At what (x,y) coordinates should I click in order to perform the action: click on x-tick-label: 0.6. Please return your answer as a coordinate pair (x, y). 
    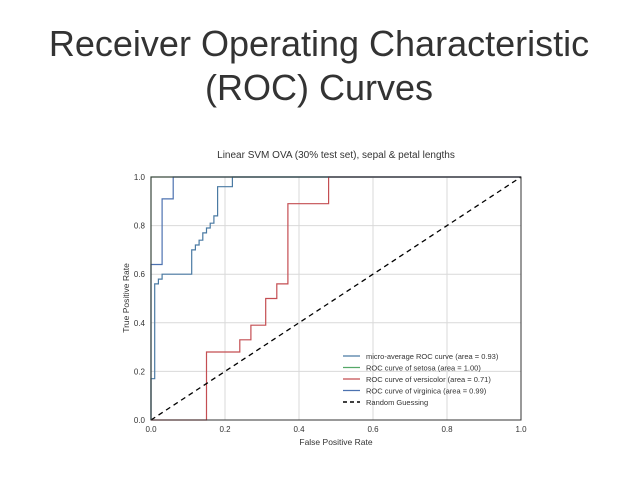
    Looking at the image, I should click on (373, 429).